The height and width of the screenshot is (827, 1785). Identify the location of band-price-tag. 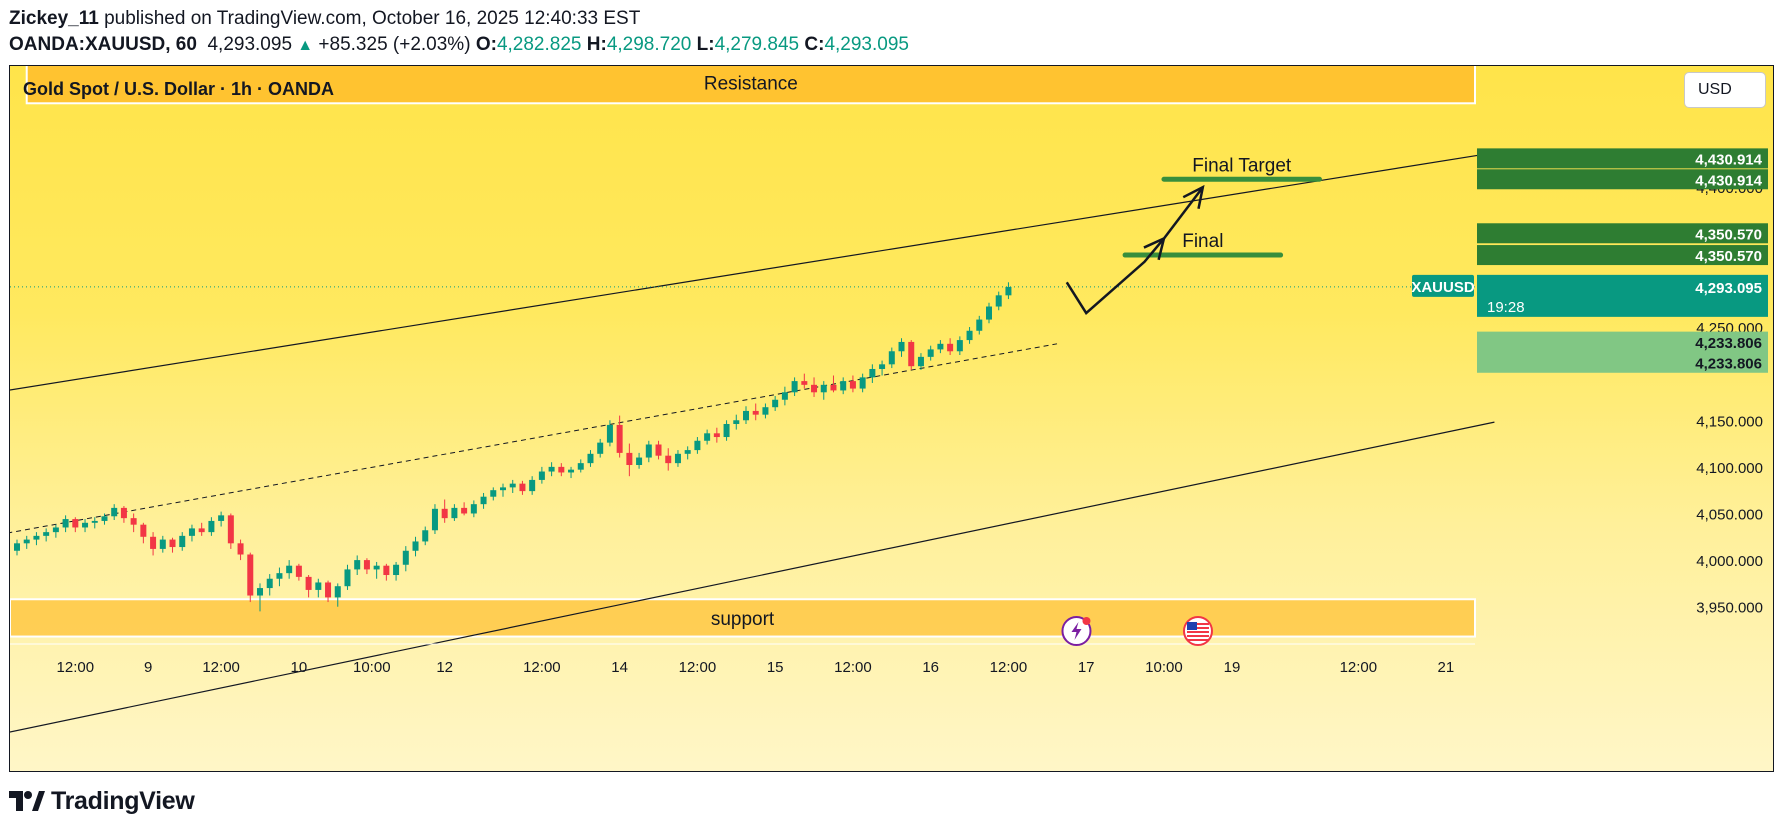
(1622, 342).